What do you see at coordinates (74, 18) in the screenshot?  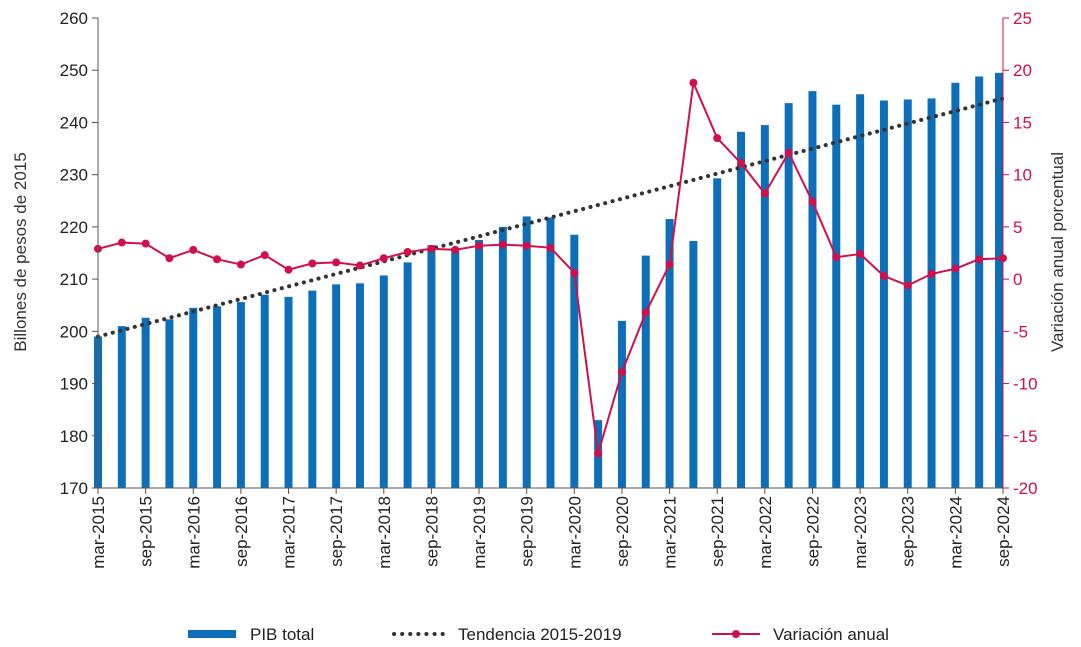 I see `y-left-tick-260: 260` at bounding box center [74, 18].